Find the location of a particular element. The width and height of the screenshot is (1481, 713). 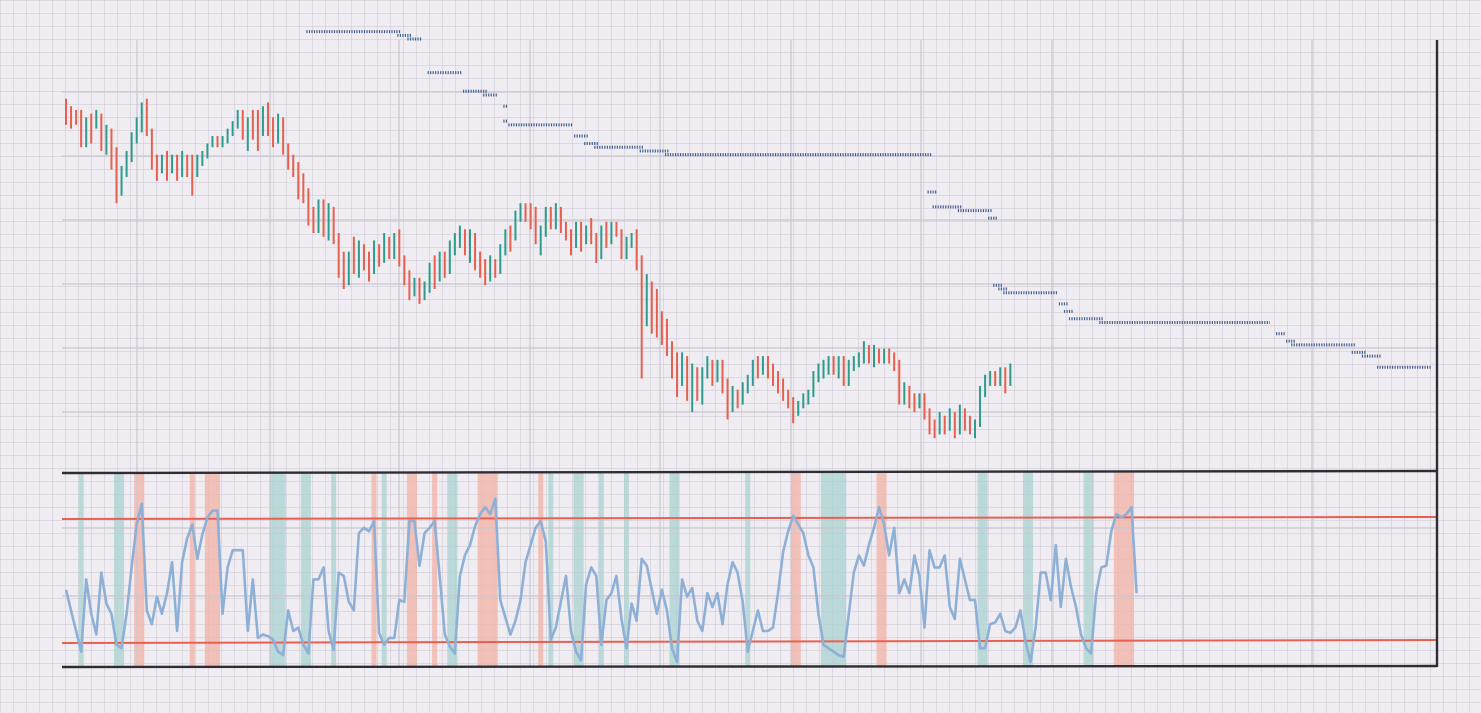

upper-threshold-line is located at coordinates (749, 518).